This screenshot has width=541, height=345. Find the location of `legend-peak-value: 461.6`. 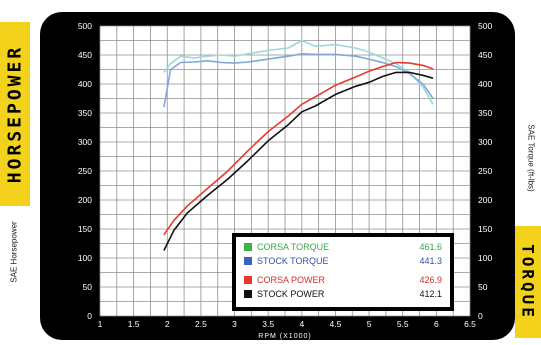

legend-peak-value: 461.6 is located at coordinates (430, 247).